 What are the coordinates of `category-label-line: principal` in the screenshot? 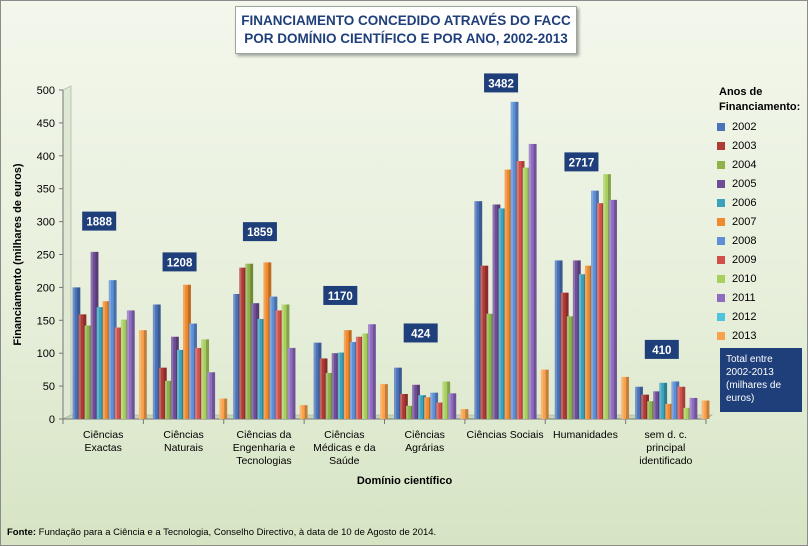 It's located at (665, 448).